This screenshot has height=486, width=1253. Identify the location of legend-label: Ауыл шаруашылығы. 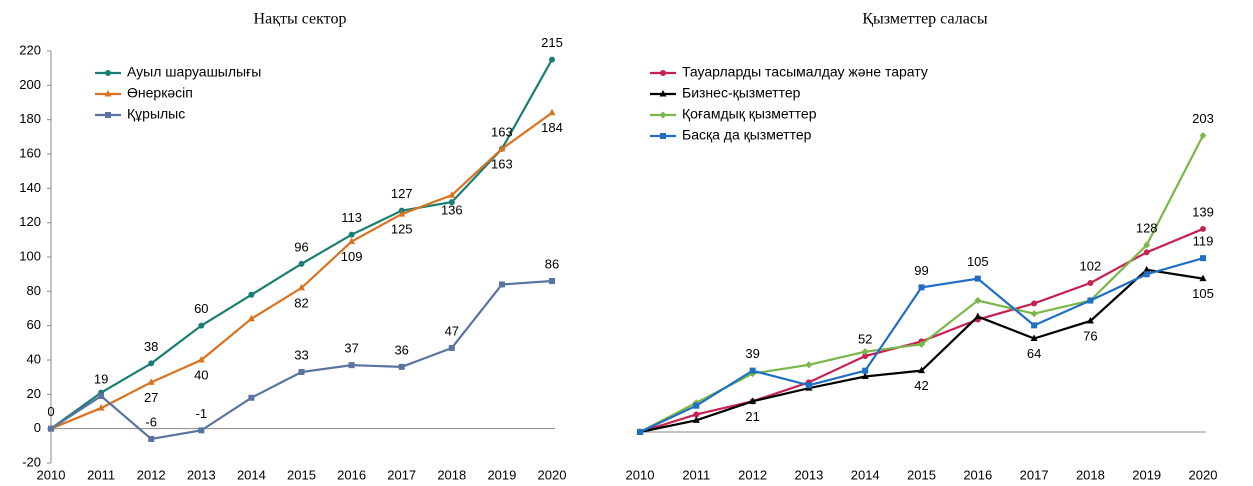
(194, 72).